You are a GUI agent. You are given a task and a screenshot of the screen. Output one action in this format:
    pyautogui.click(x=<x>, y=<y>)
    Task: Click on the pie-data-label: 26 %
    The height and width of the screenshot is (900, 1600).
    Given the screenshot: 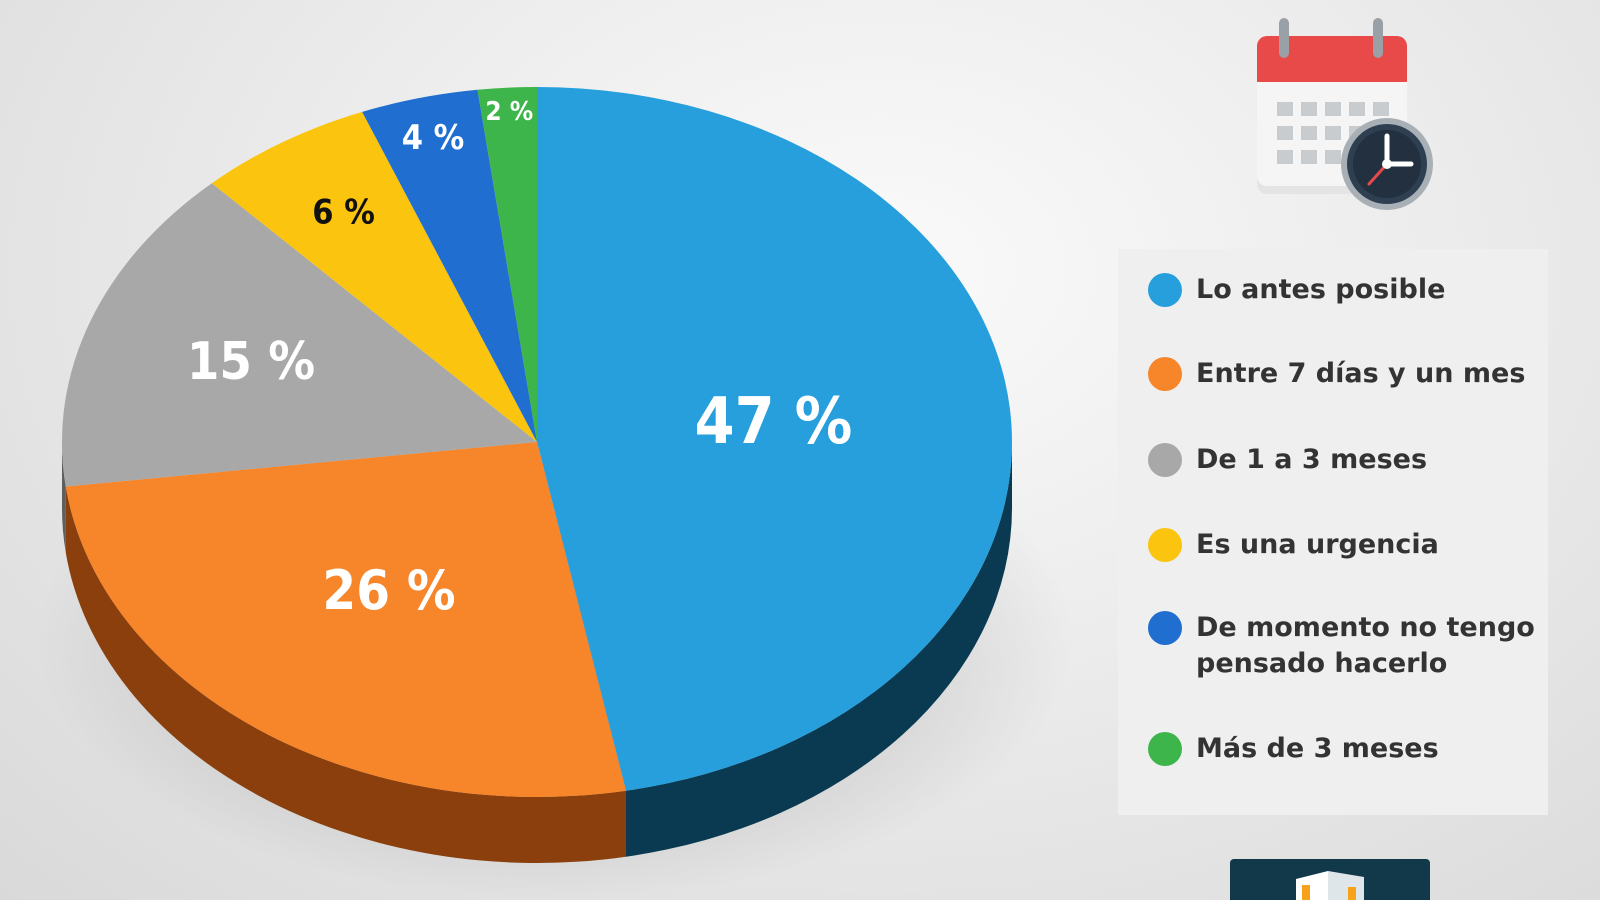 What is the action you would take?
    pyautogui.click(x=388, y=590)
    